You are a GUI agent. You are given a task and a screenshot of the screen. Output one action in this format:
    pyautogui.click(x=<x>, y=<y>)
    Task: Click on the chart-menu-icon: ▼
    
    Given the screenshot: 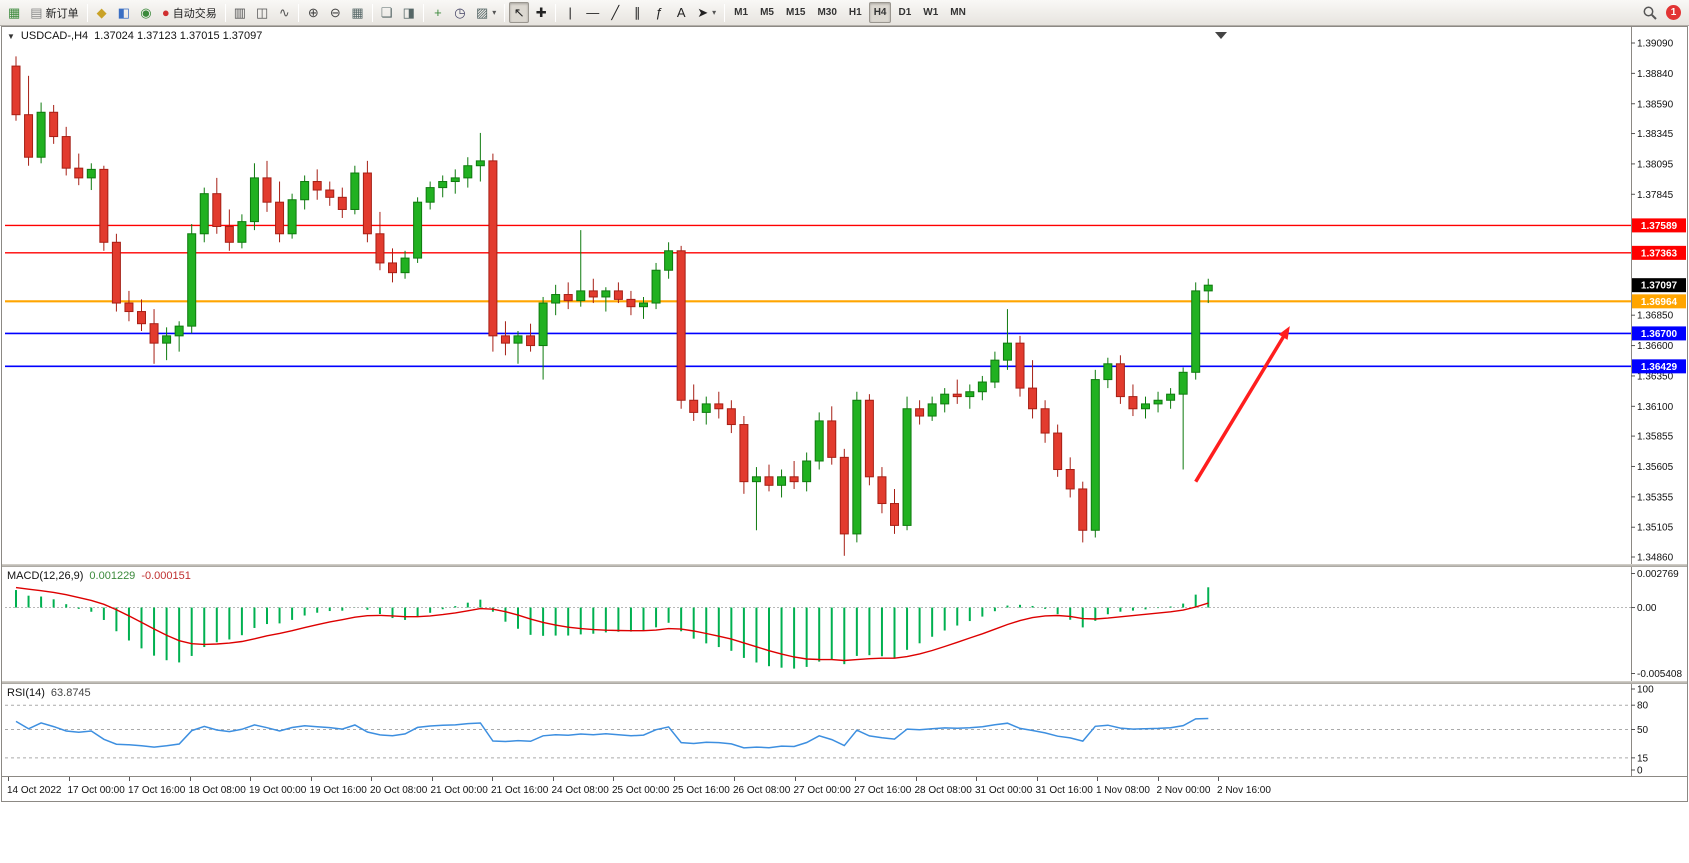 What is the action you would take?
    pyautogui.click(x=11, y=36)
    